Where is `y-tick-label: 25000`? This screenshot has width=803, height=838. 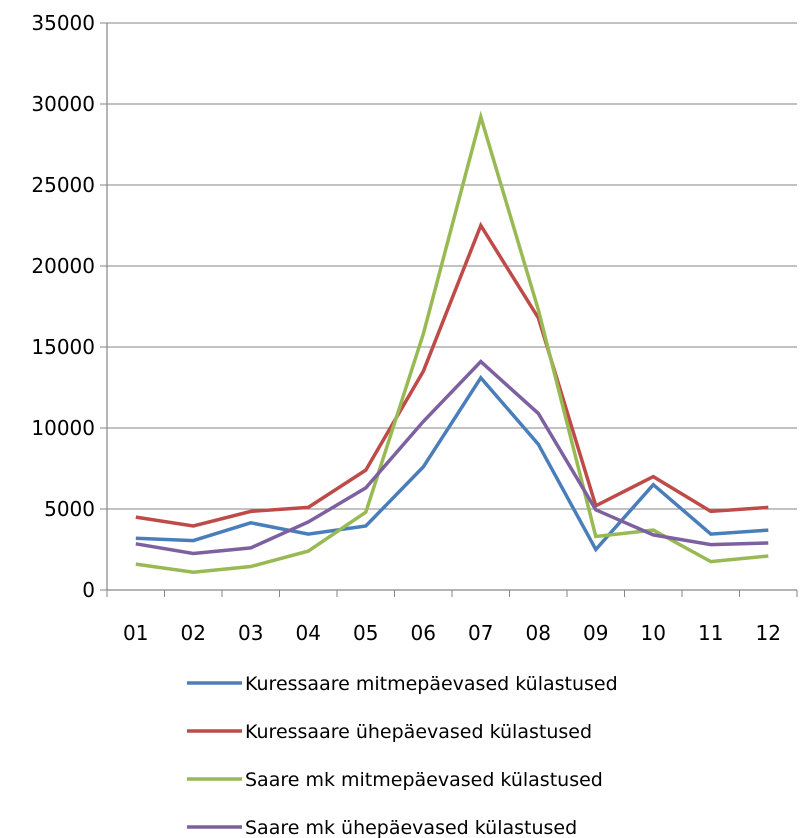 y-tick-label: 25000 is located at coordinates (63, 185).